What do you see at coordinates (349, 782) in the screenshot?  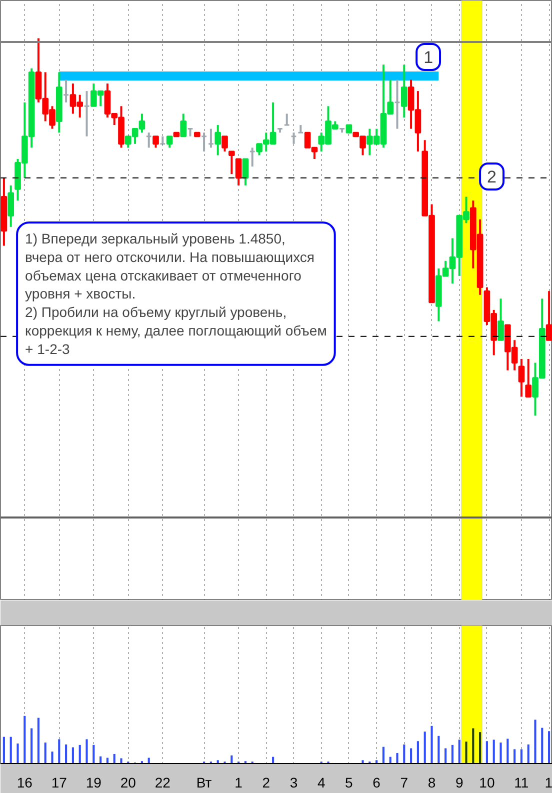 I see `x-tick-label: 5` at bounding box center [349, 782].